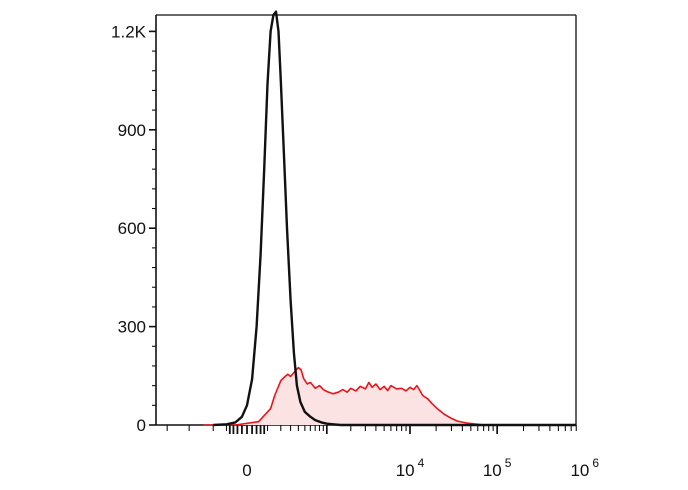  I want to click on y-tick-label: 0, so click(141, 425).